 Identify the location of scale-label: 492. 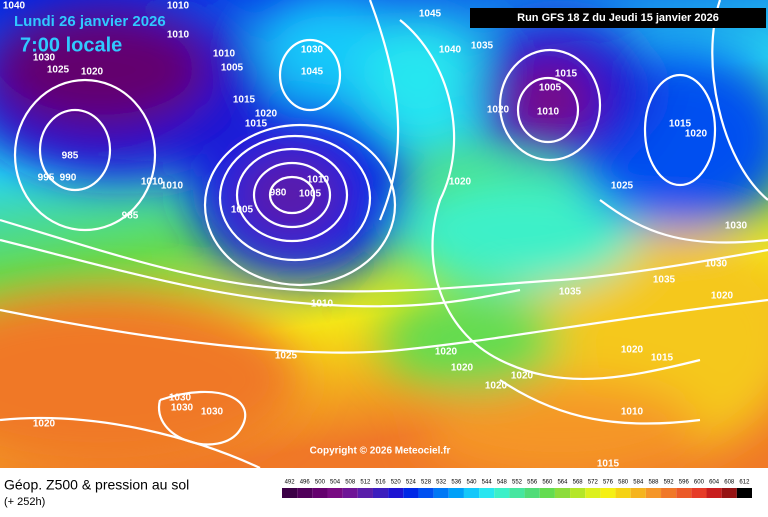
(290, 483).